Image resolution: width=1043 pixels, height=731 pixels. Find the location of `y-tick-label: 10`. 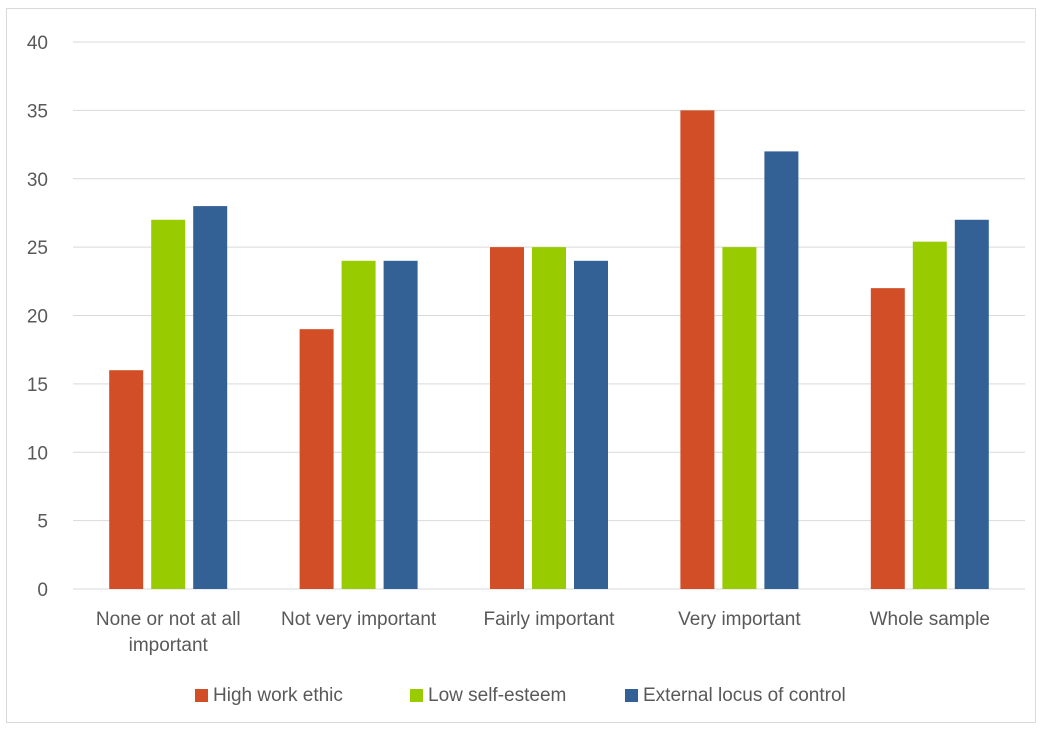

y-tick-label: 10 is located at coordinates (37, 453).